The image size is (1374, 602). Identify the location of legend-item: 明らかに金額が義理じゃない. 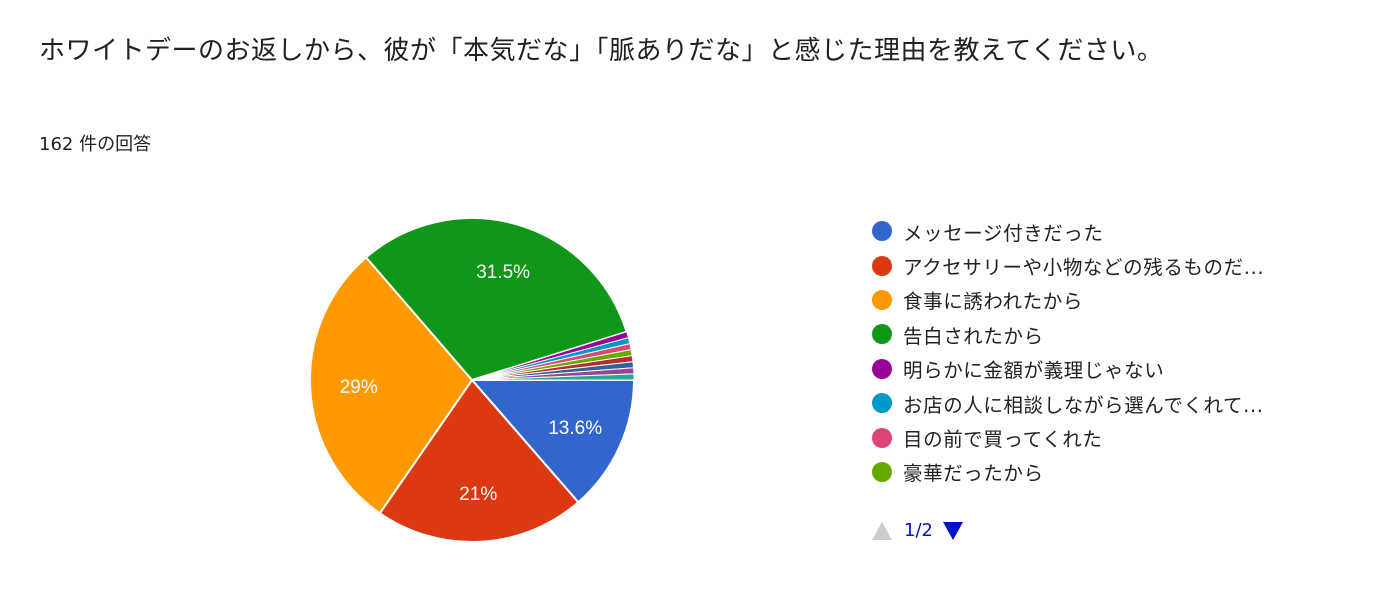
(1068, 369).